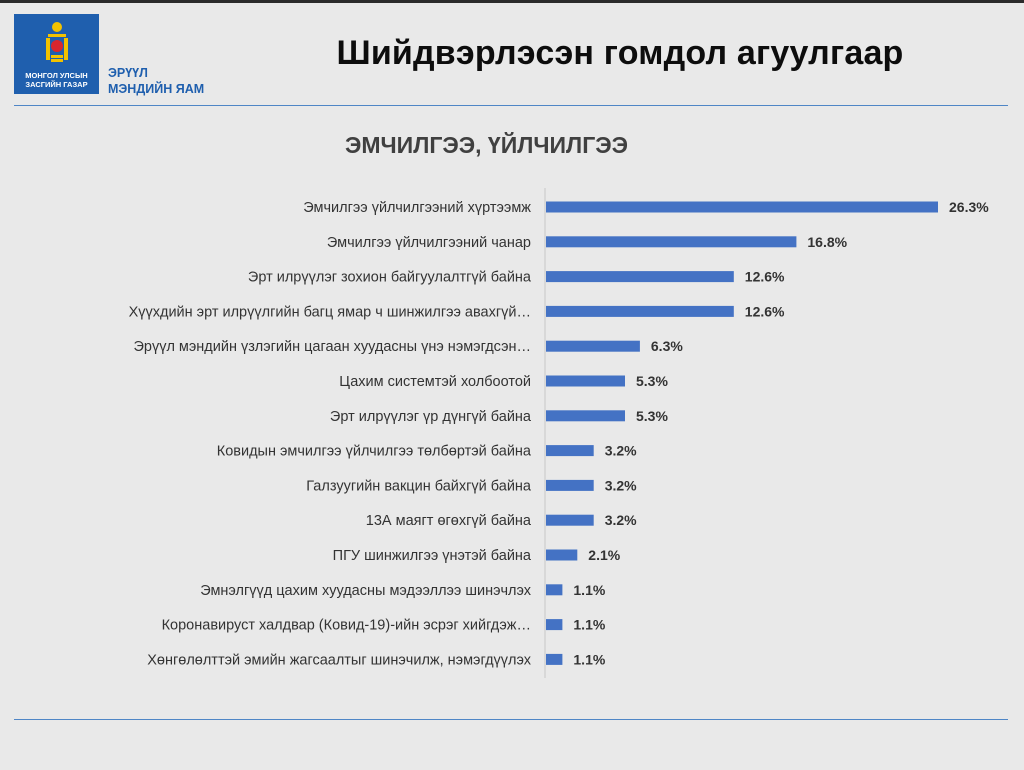 The width and height of the screenshot is (1024, 770). Describe the element at coordinates (57, 41) in the screenshot. I see `soyombo-emblem-icon` at that location.